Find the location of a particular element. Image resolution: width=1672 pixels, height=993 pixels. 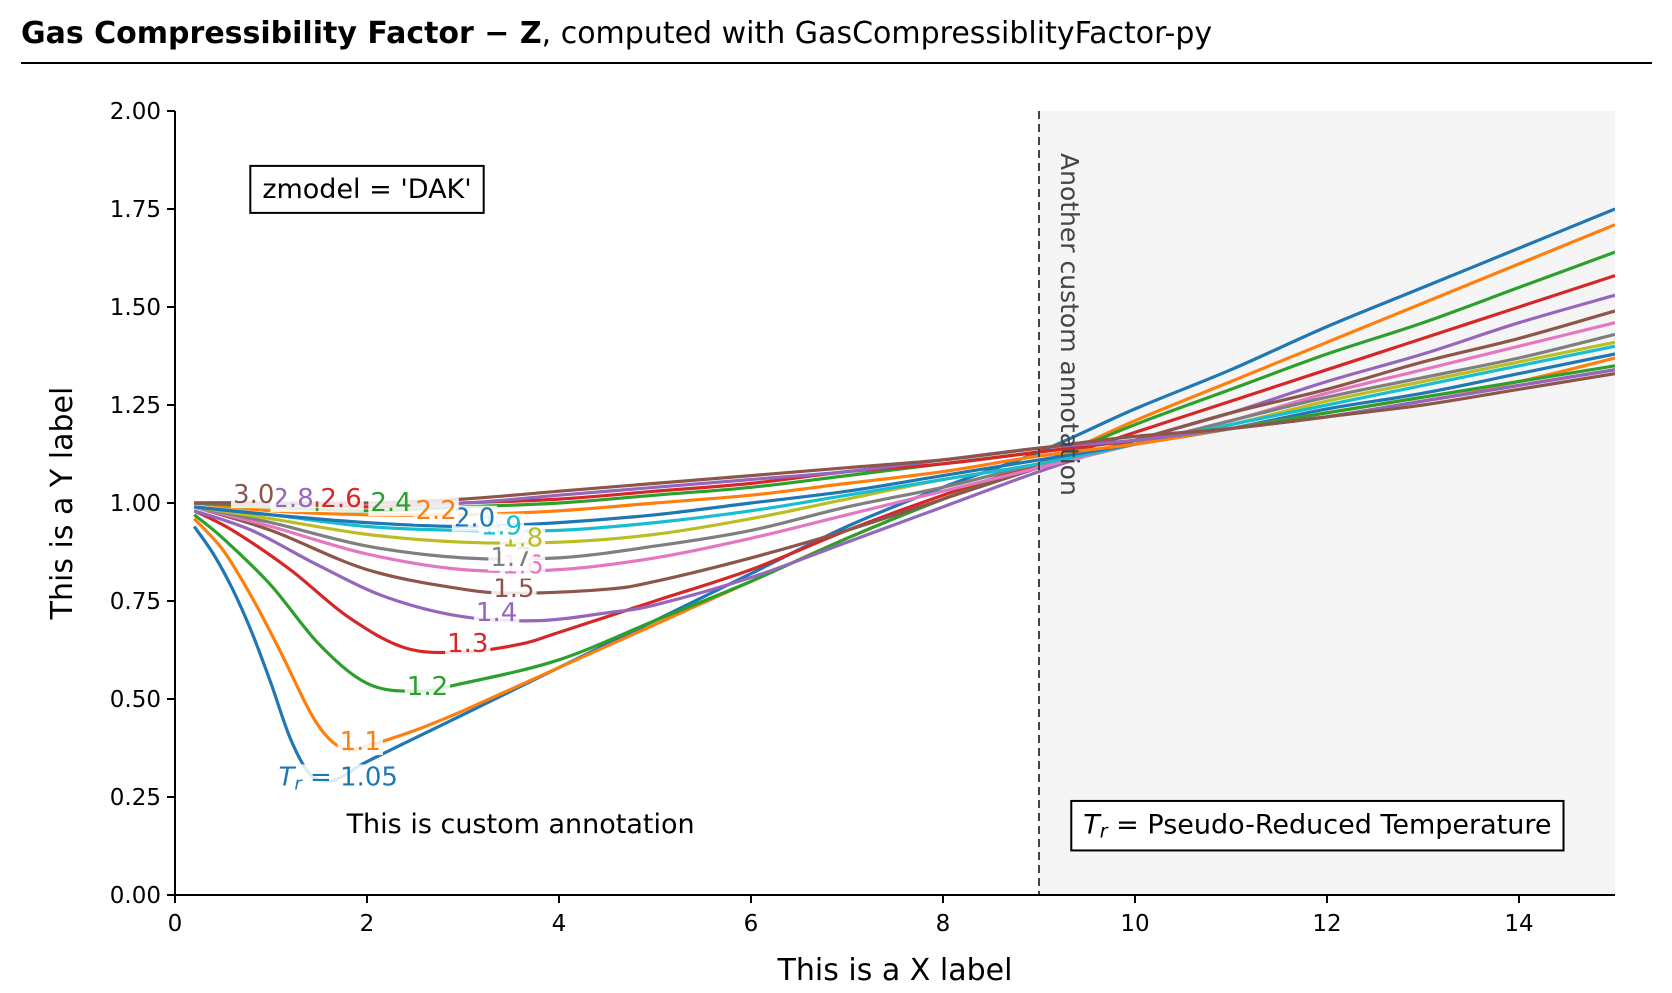

series-label-text-10: 2.0 is located at coordinates (474, 519).